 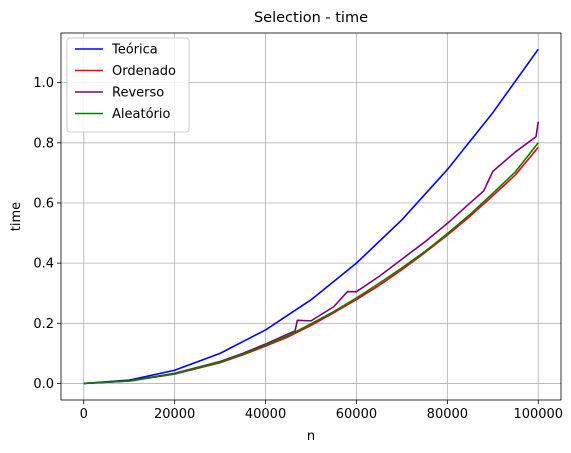 I want to click on y-tick-label: 0.2, so click(x=43, y=324).